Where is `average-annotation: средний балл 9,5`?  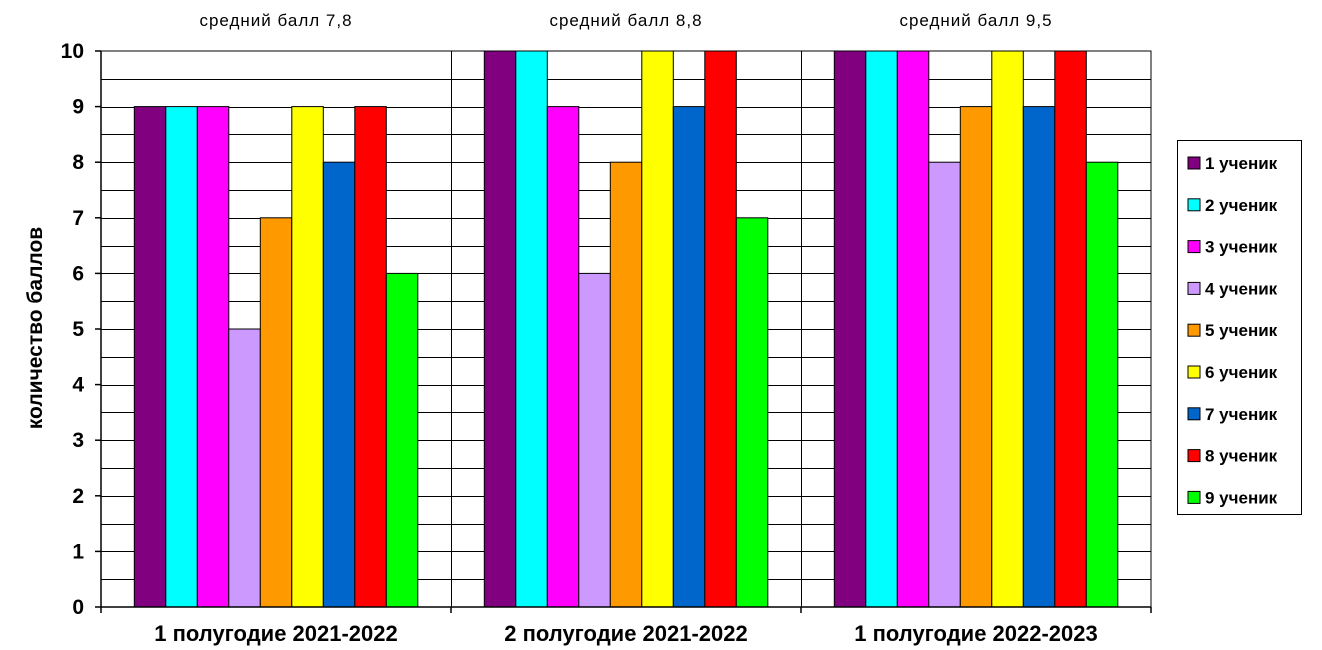 average-annotation: средний балл 9,5 is located at coordinates (975, 20).